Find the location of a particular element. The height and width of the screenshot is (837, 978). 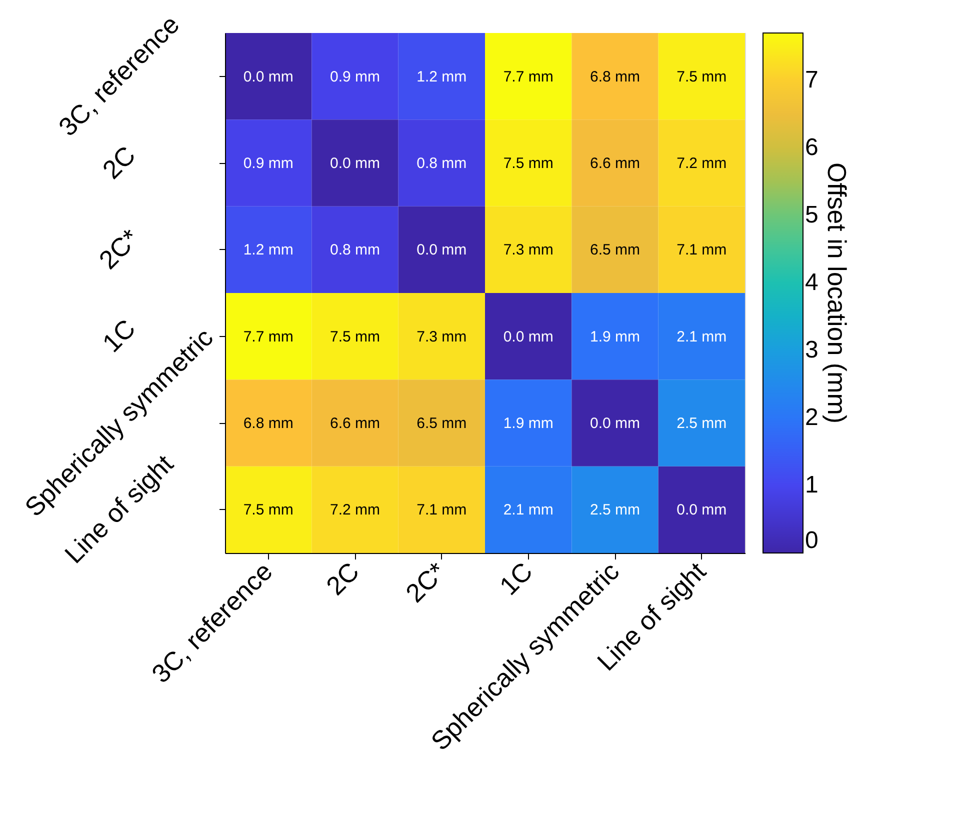

x-tick-label: 2C is located at coordinates (342, 578).